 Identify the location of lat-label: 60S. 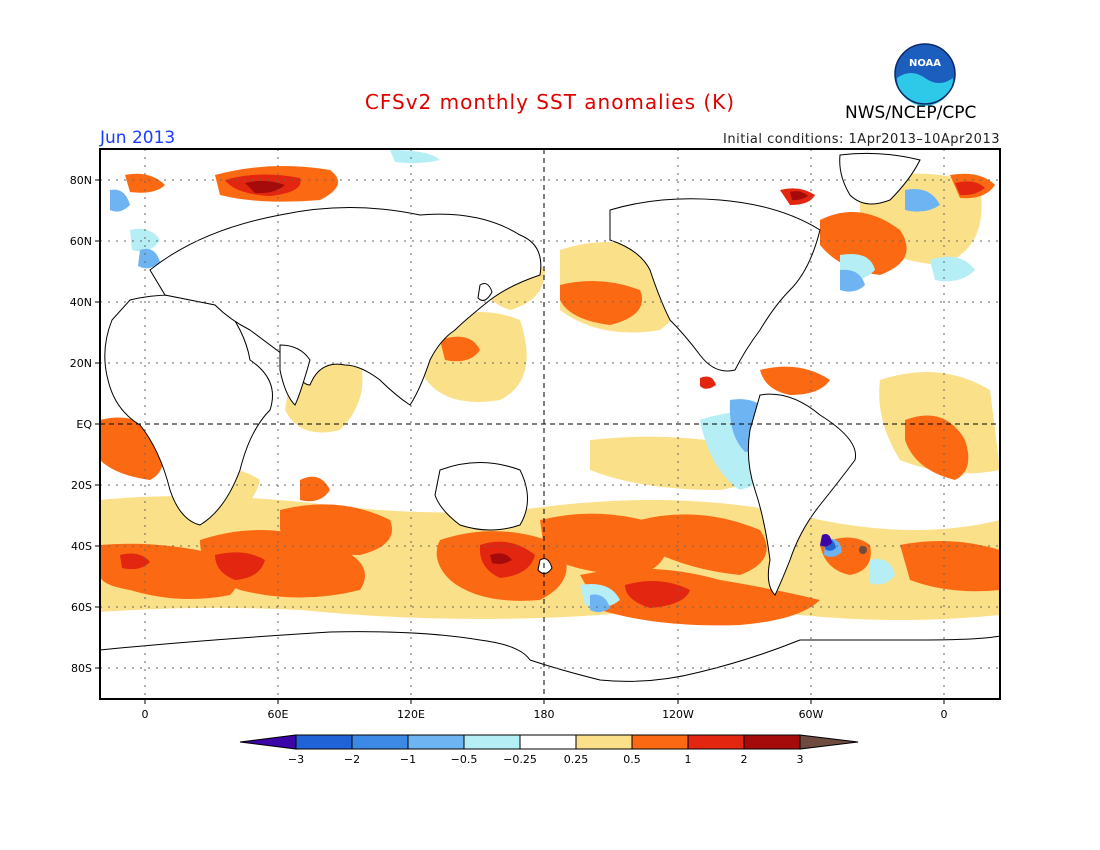
(81, 607).